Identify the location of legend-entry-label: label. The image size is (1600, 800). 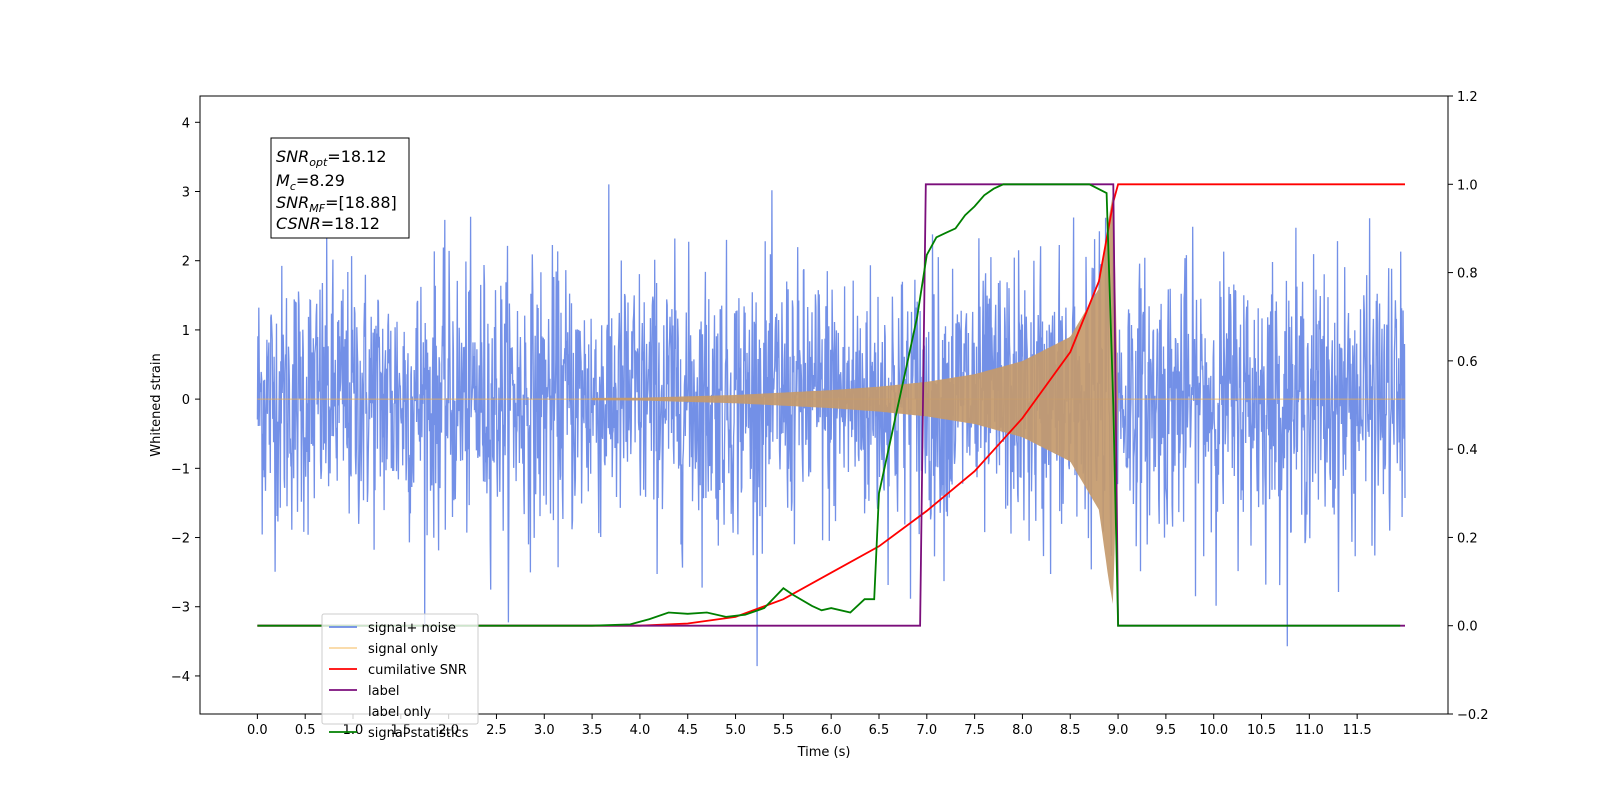
(383, 691).